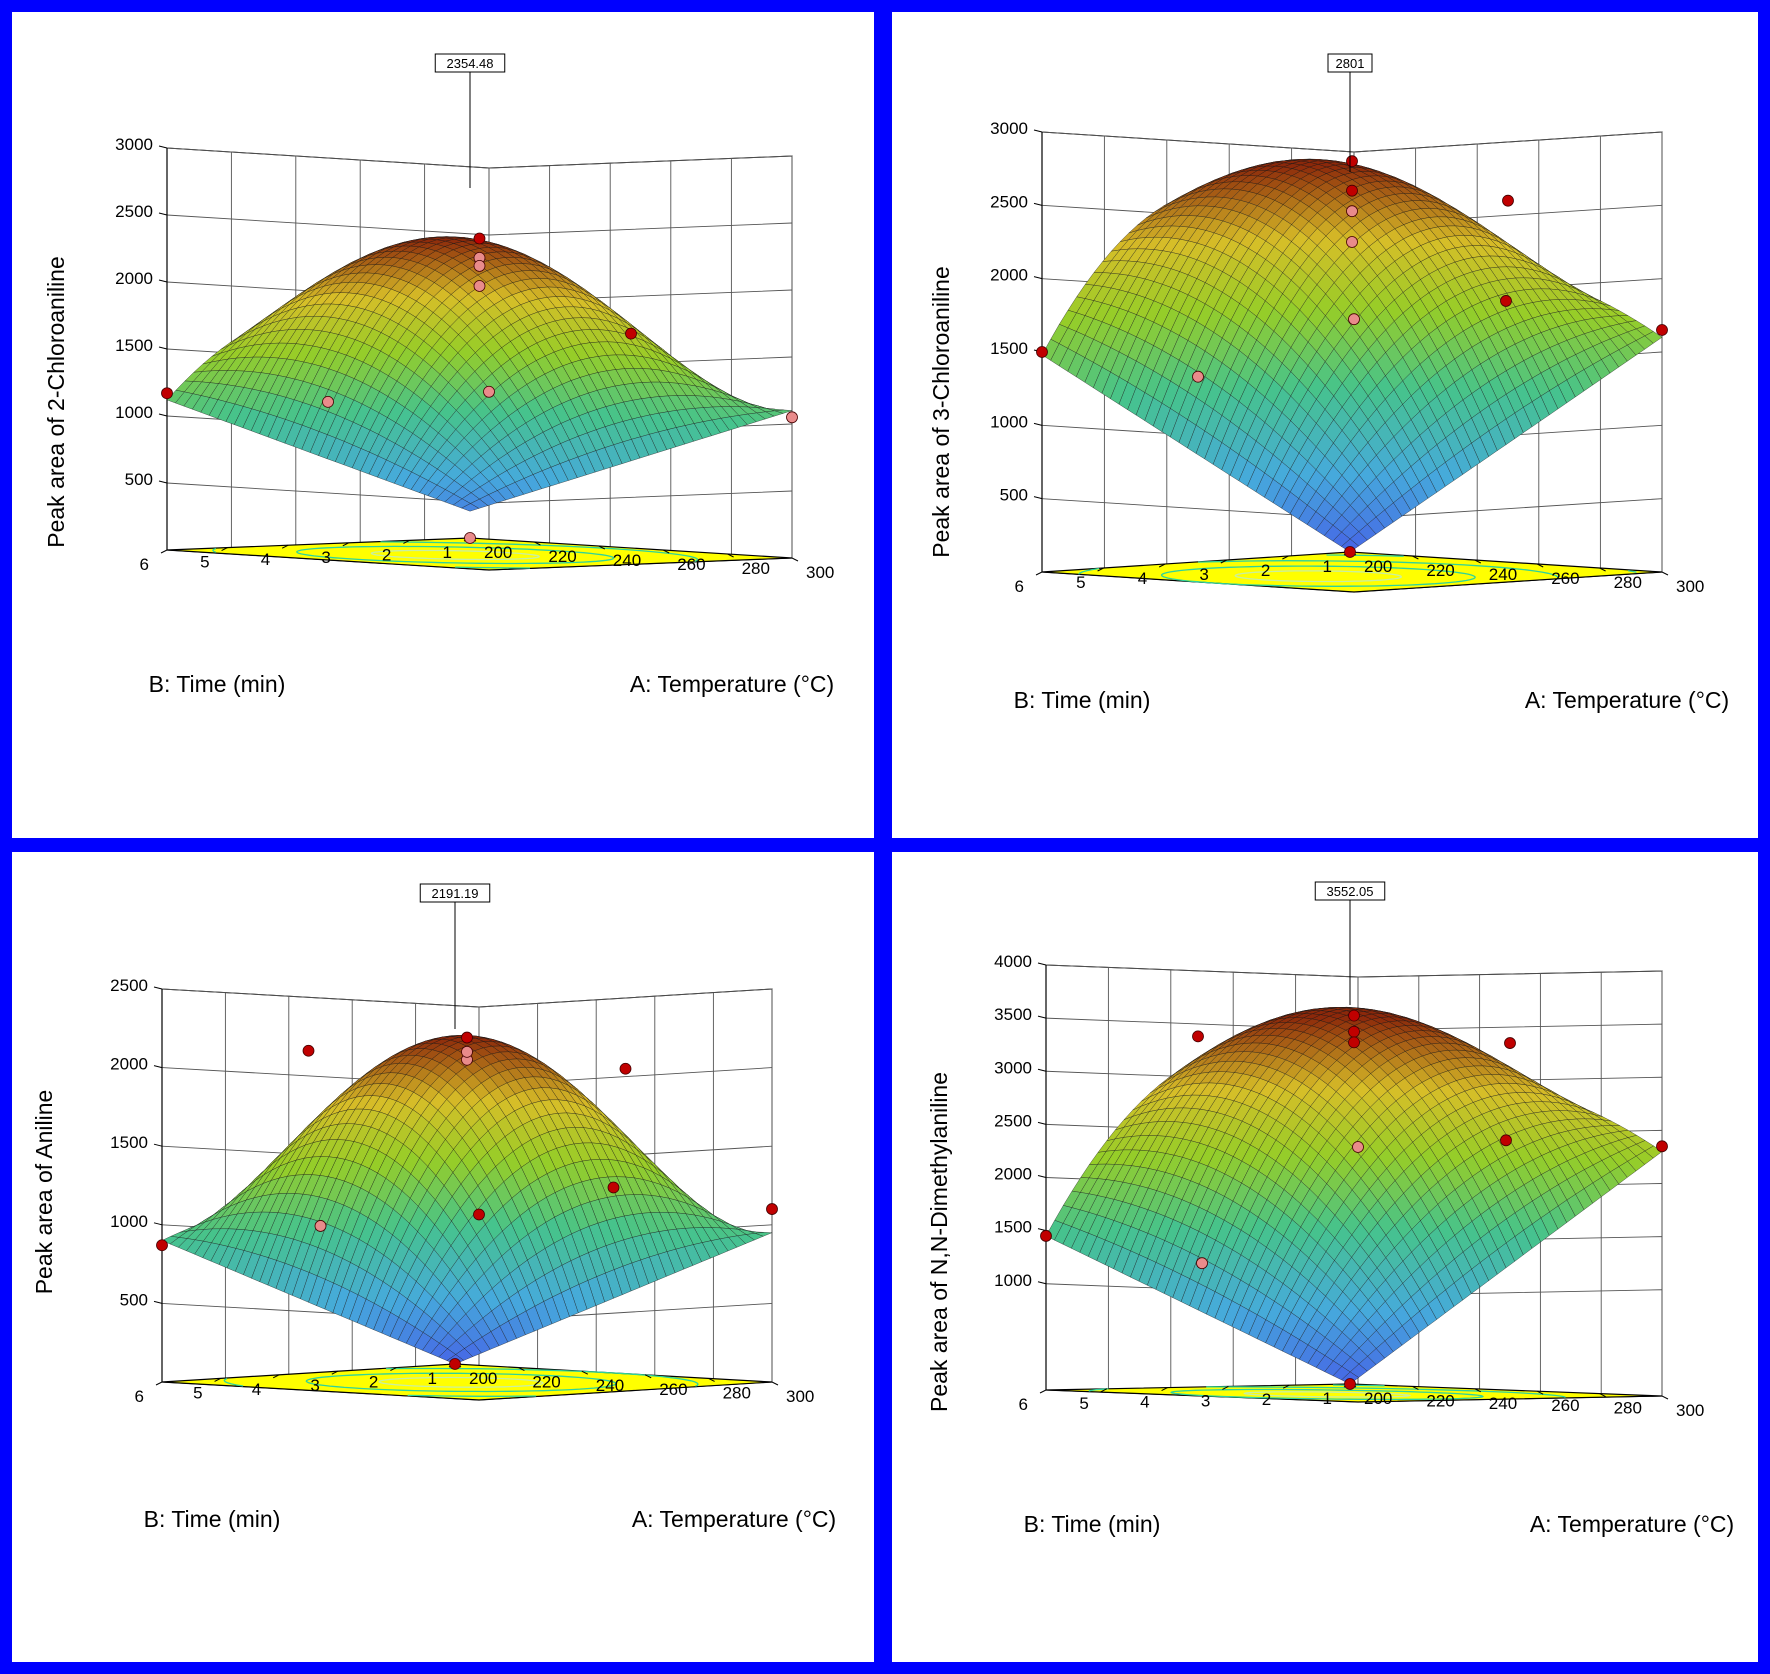 This screenshot has width=1770, height=1674. What do you see at coordinates (447, 552) in the screenshot?
I see `y-tick-label: 1` at bounding box center [447, 552].